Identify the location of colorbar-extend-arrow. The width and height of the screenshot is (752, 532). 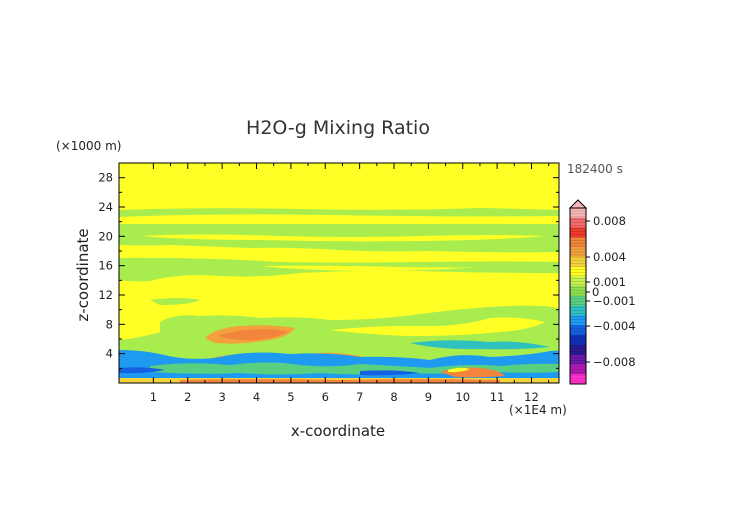
(578, 204).